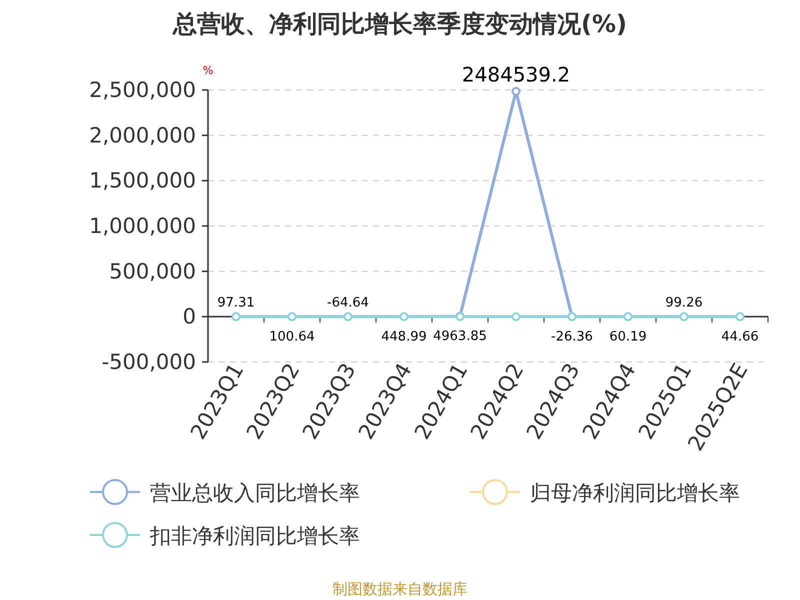  Describe the element at coordinates (255, 493) in the screenshot. I see `legend-label: 营业总收入同比增长率` at that location.